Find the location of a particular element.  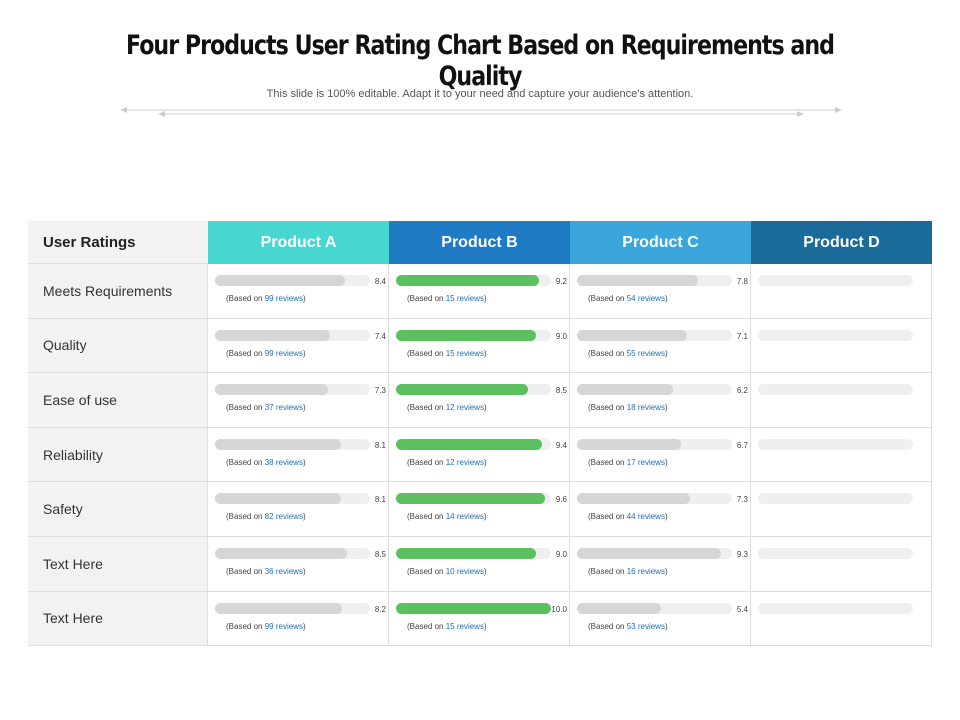

rating-label: 7.3 is located at coordinates (380, 391).